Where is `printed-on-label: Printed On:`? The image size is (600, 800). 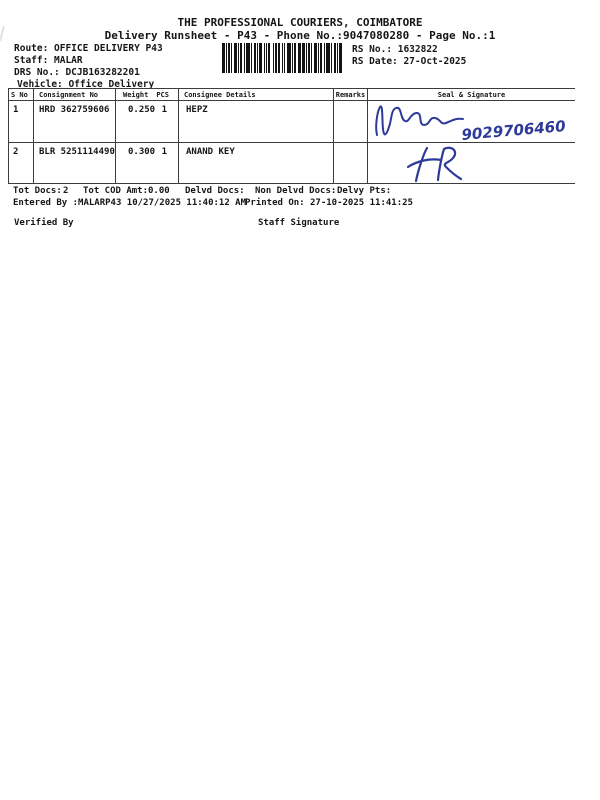
printed-on-label: Printed On: is located at coordinates (275, 203).